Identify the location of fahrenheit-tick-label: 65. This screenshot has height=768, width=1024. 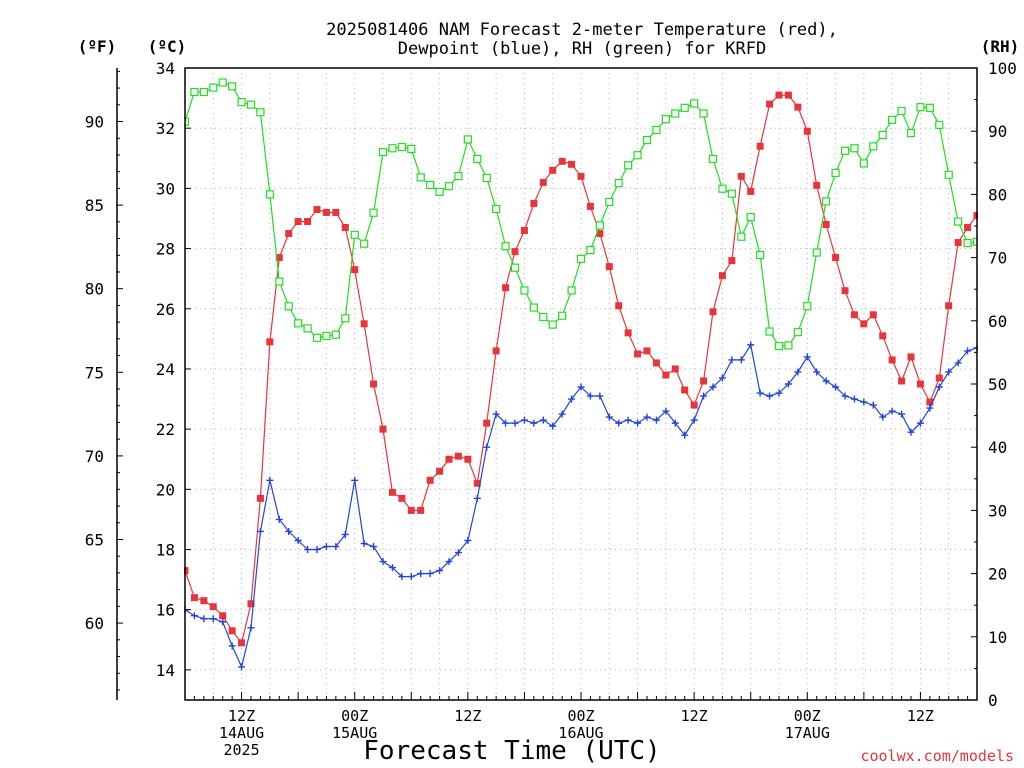
(94, 539).